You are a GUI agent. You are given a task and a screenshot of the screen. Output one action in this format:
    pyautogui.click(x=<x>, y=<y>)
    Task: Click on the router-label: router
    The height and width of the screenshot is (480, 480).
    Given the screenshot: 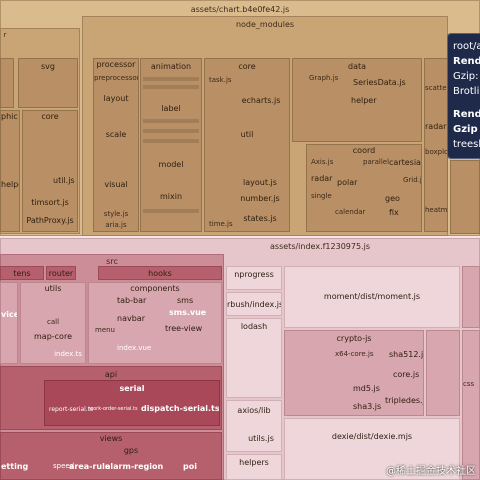 What is the action you would take?
    pyautogui.click(x=61, y=273)
    